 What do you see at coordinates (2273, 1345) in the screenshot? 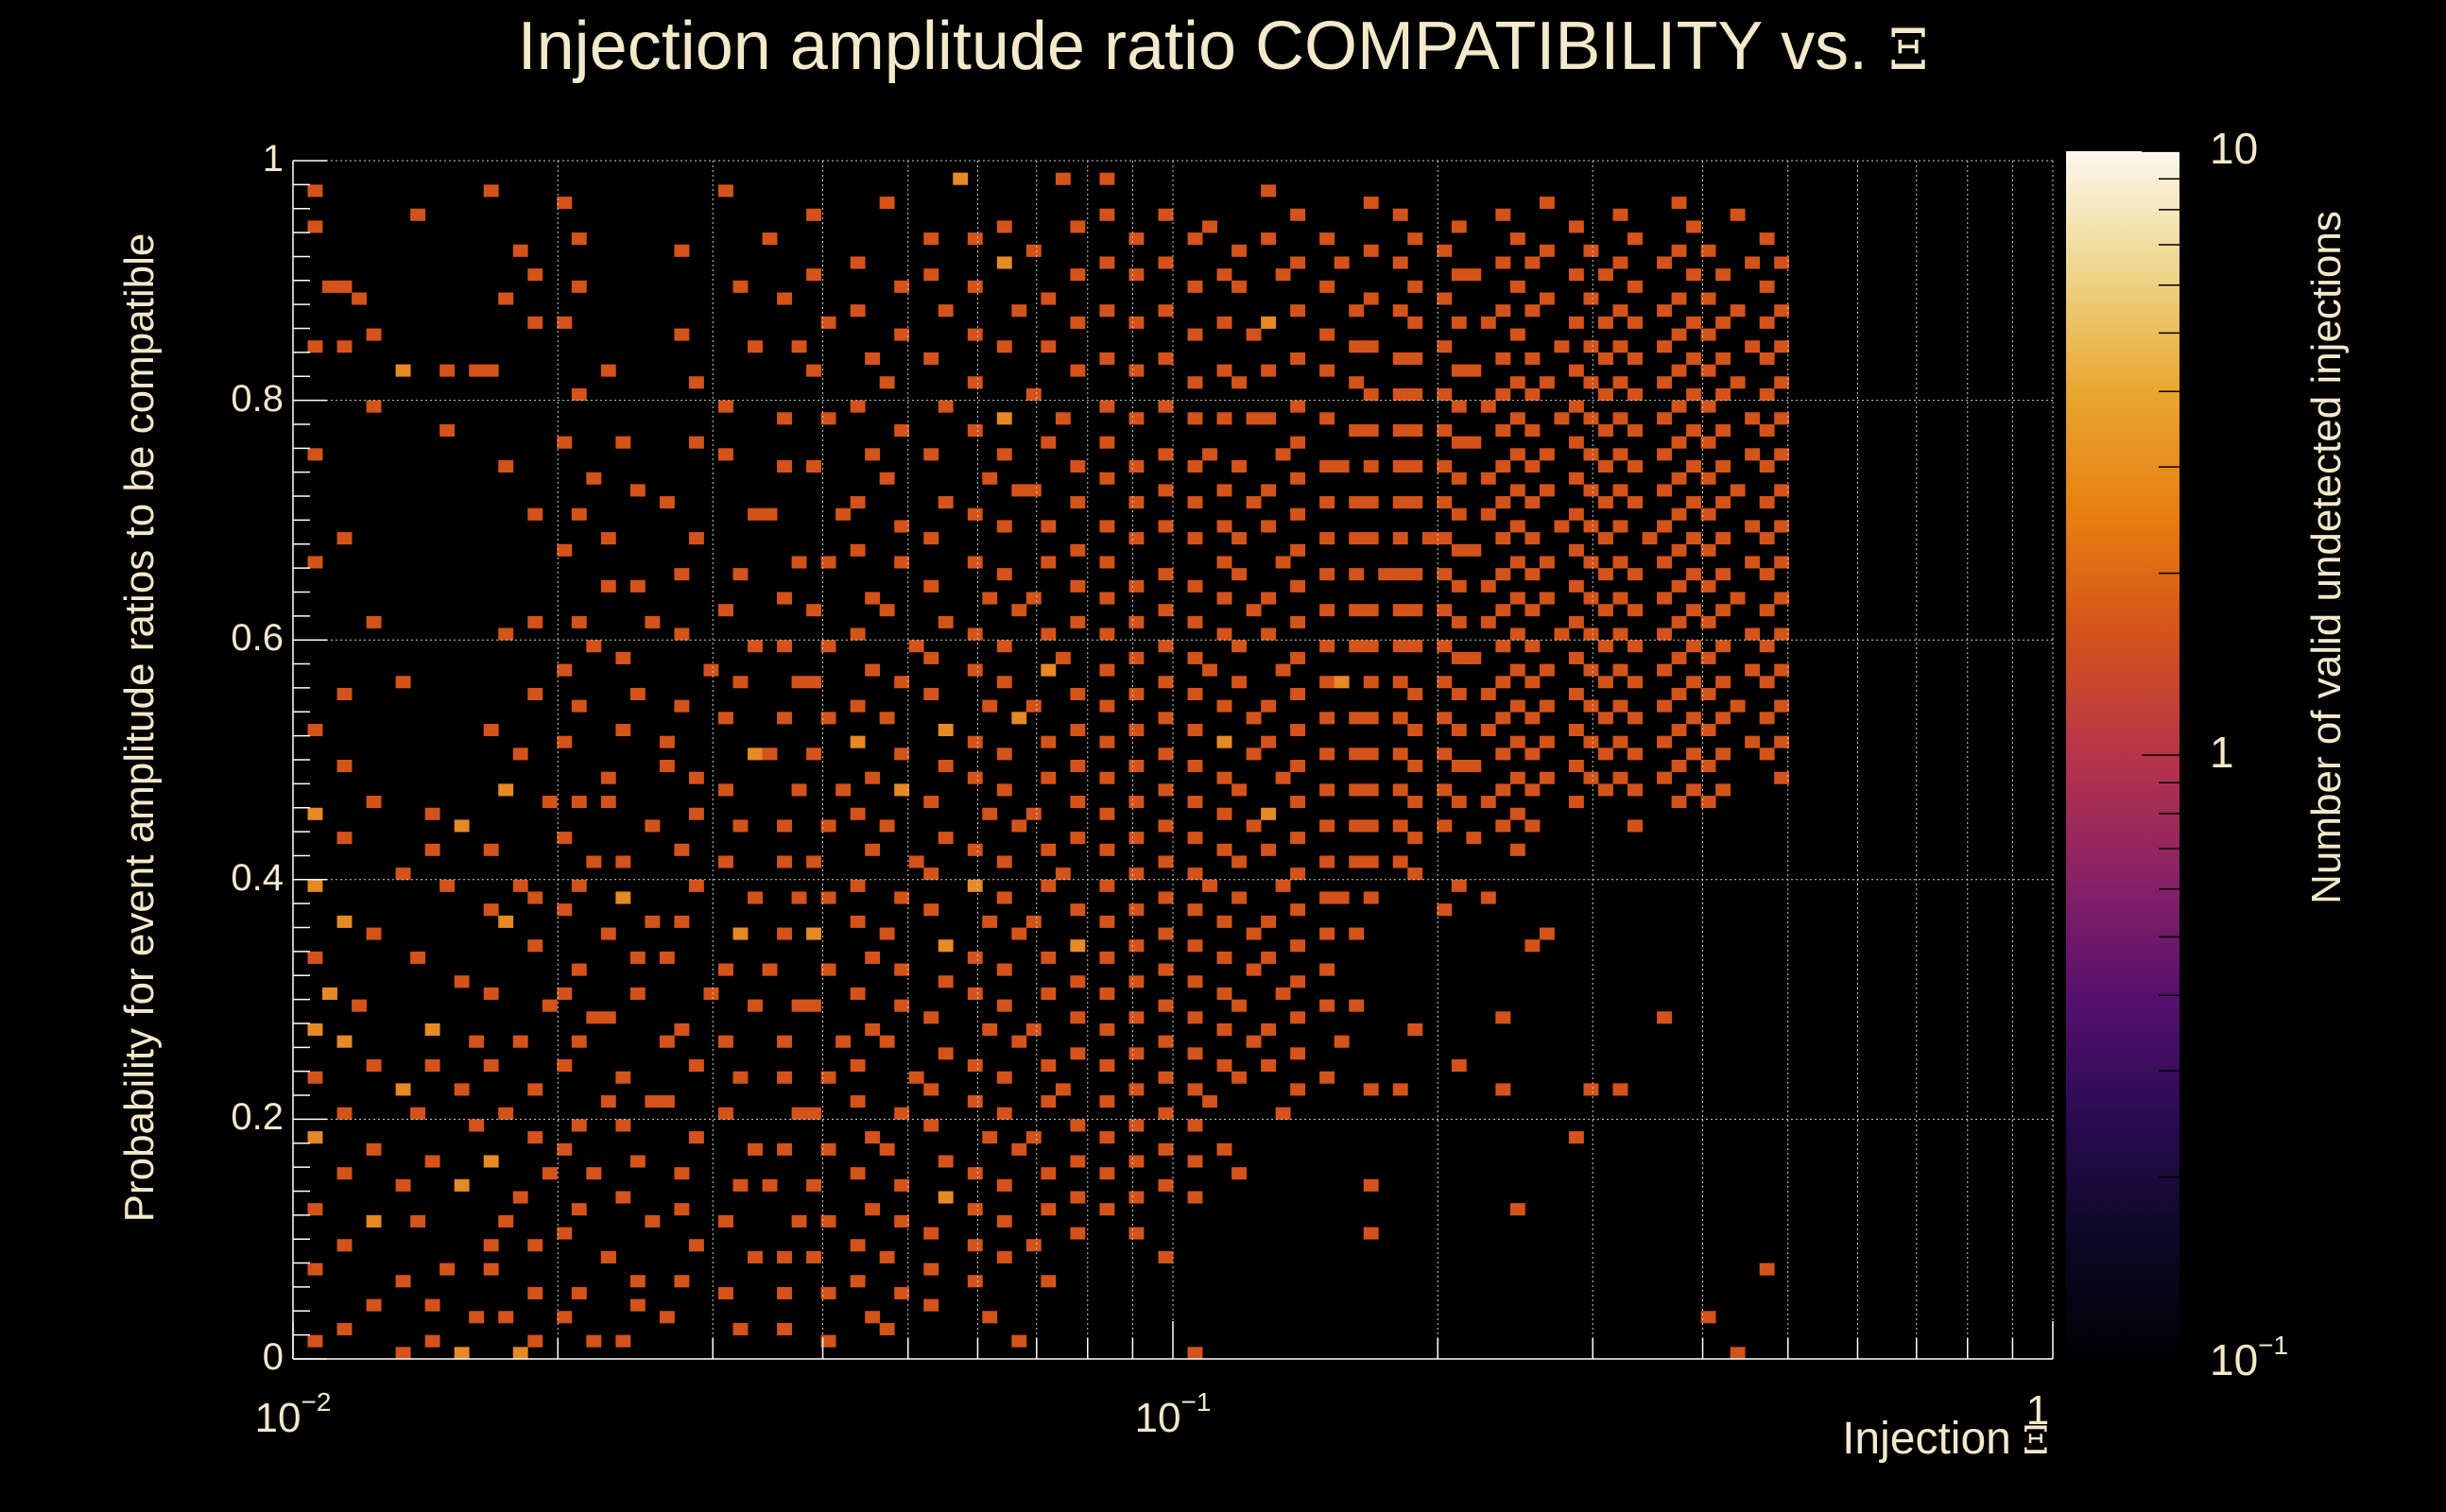
I see `colorbar-tick-label-exponent: −1` at bounding box center [2273, 1345].